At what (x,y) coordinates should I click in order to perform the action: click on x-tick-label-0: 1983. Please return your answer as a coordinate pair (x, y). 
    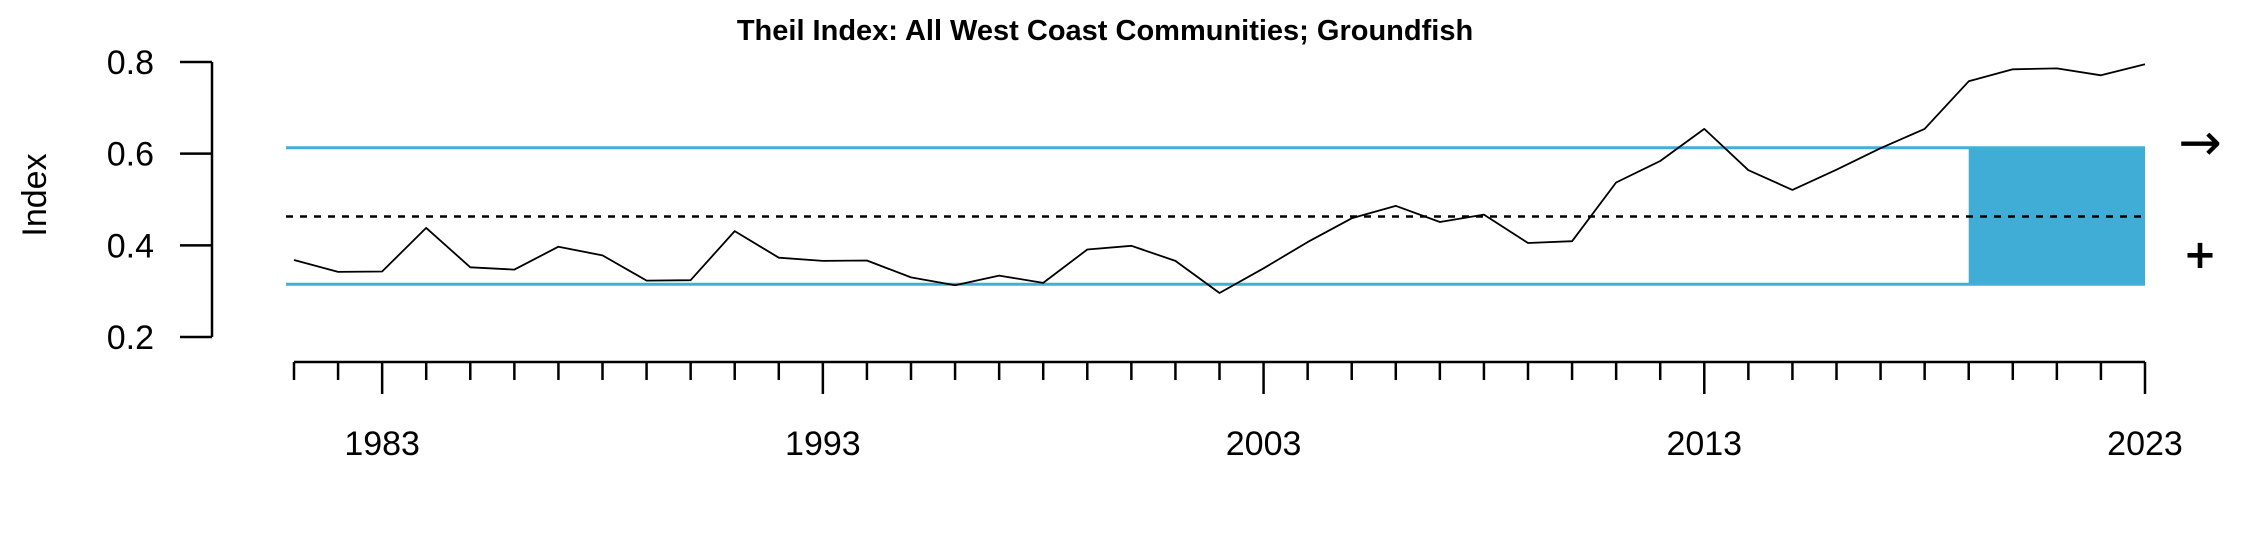
    Looking at the image, I should click on (382, 444).